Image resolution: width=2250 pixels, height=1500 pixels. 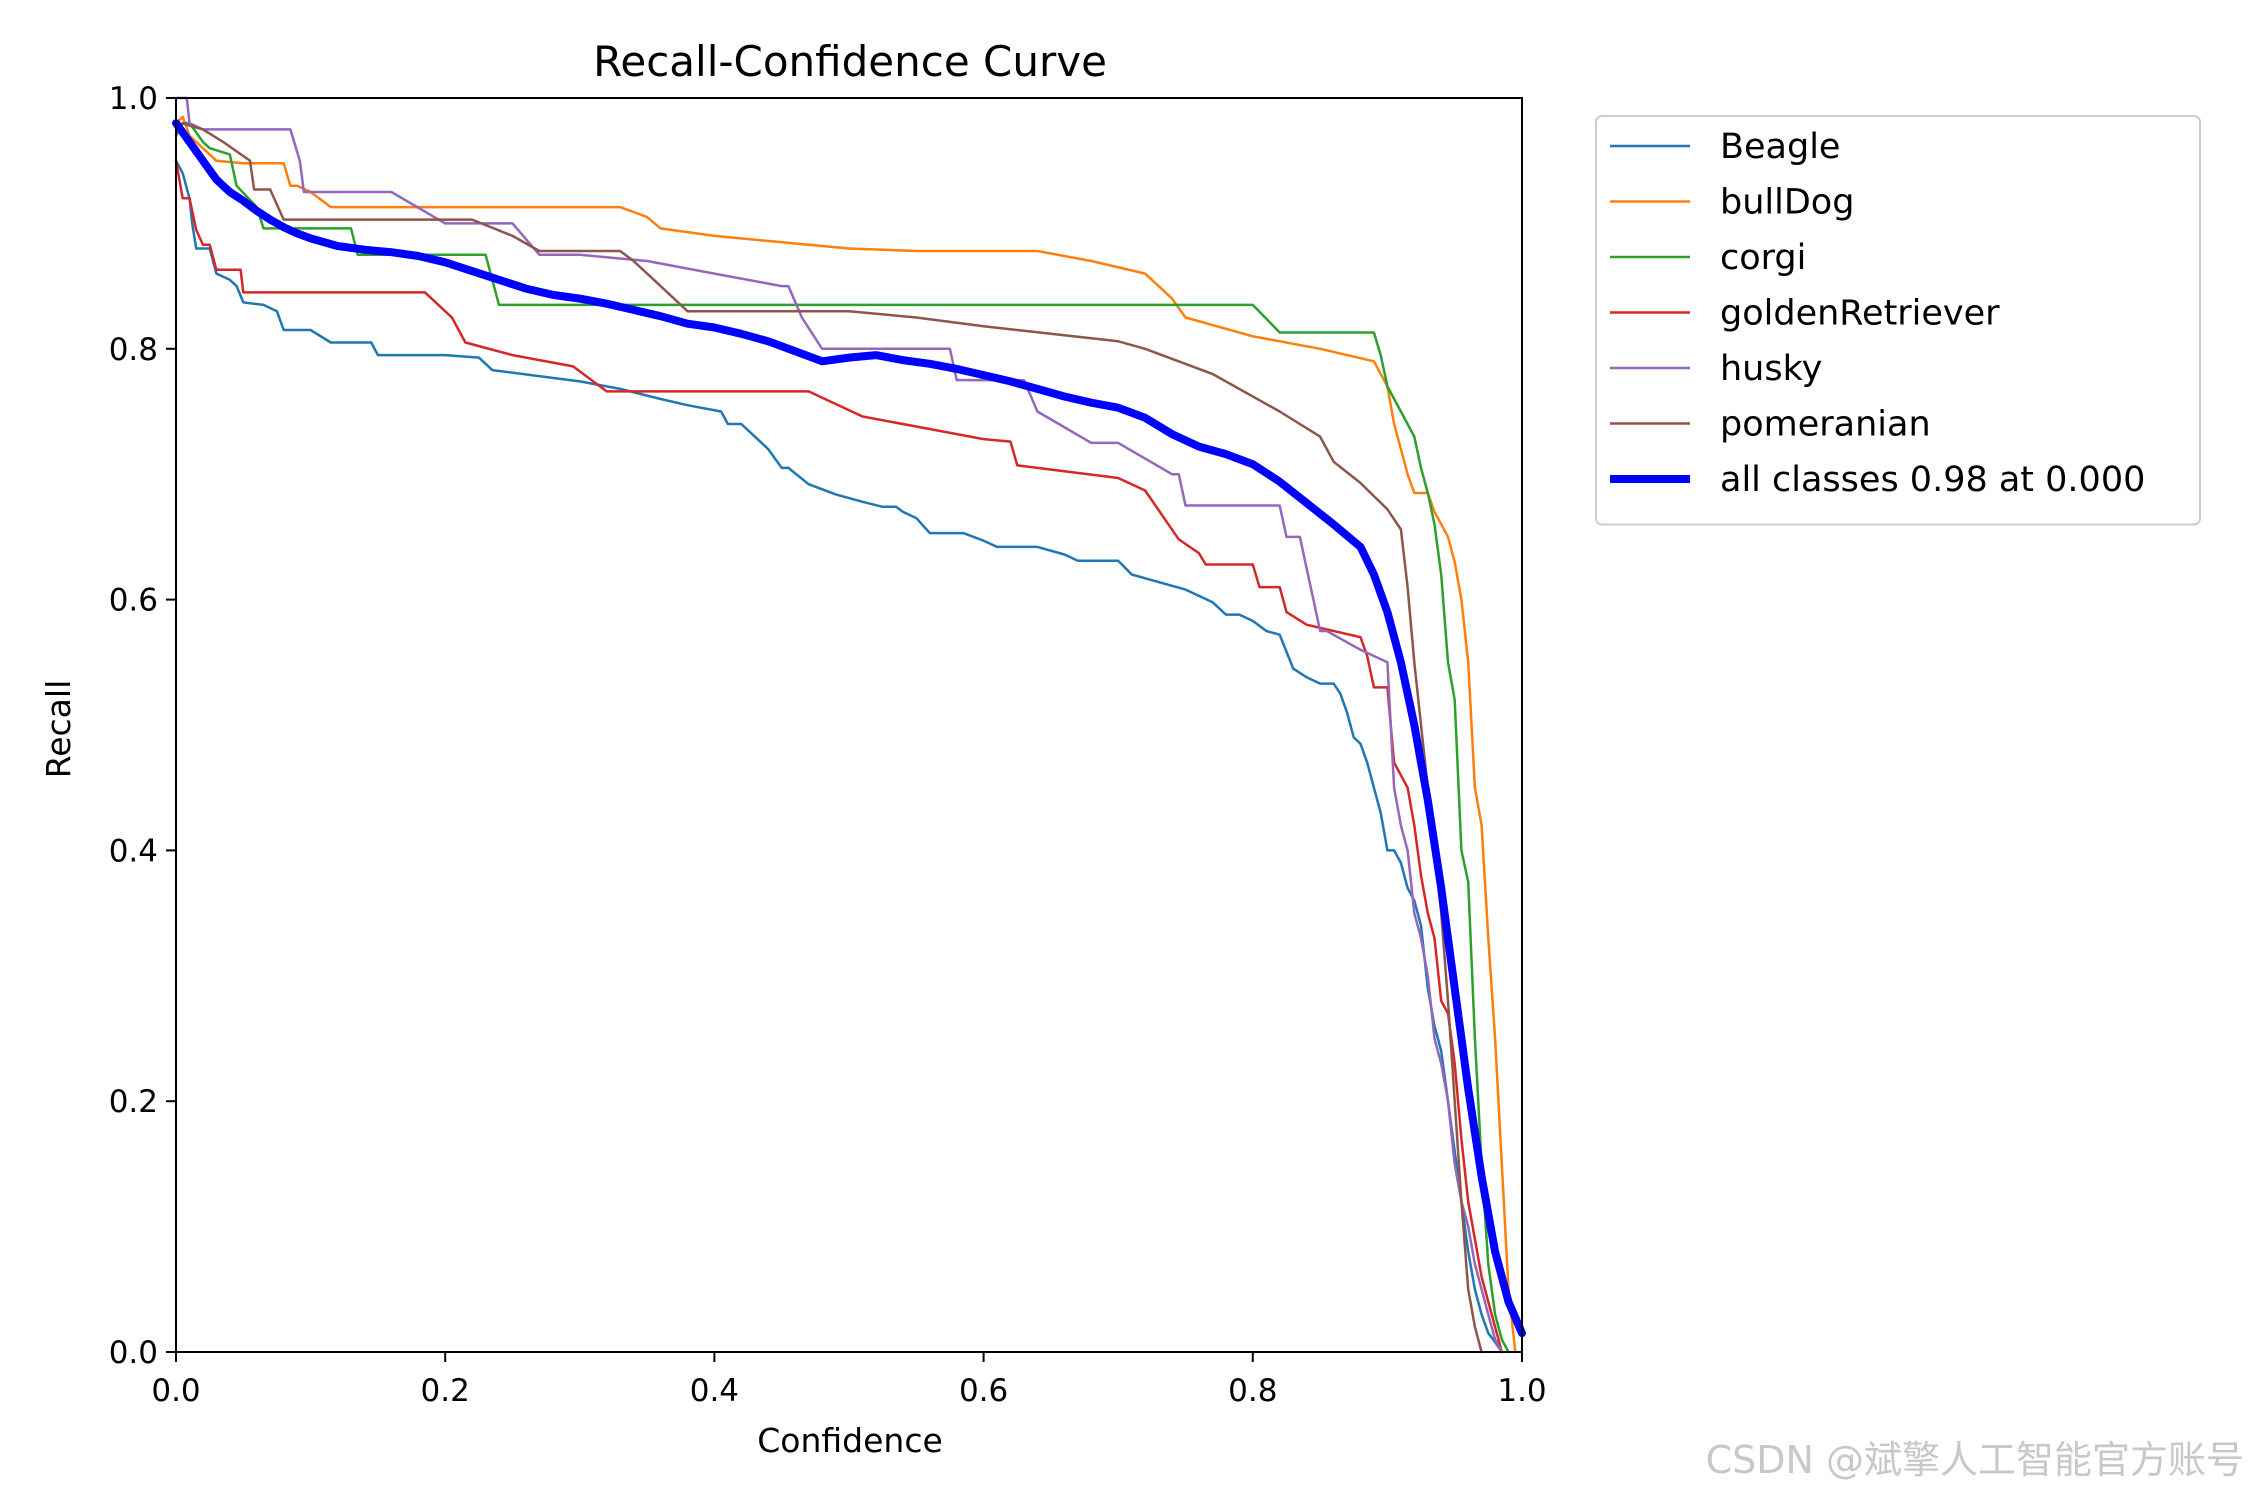 What do you see at coordinates (1860, 314) in the screenshot?
I see `legend-label-3: goldenRetriever` at bounding box center [1860, 314].